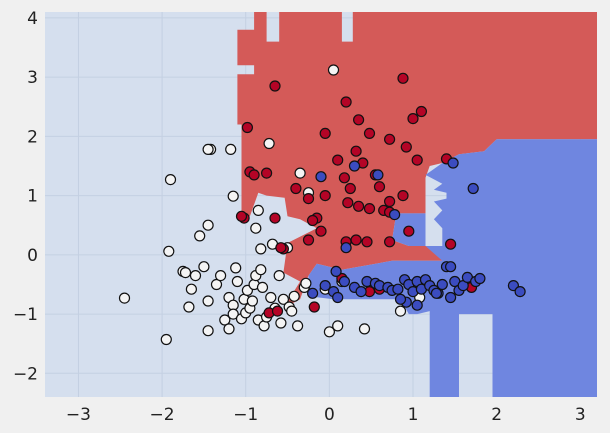 The height and width of the screenshot is (433, 610). Describe the element at coordinates (25, 196) in the screenshot. I see `y-axis-ticks: −2 −1 0 1 2 3 4` at that location.